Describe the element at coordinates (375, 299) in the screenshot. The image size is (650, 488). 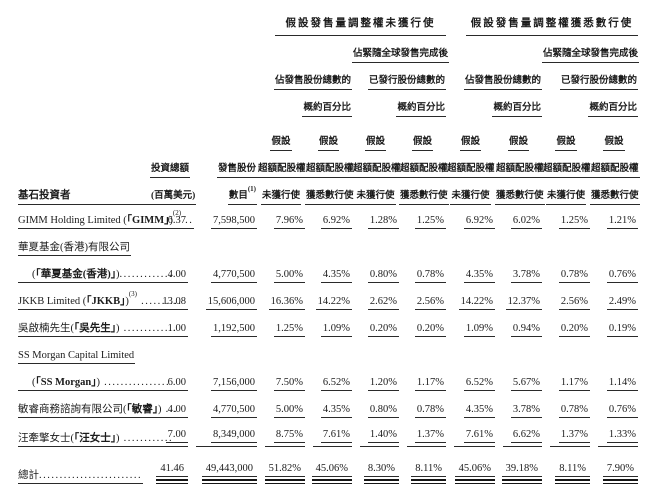
I see `value-cell: 2.62%` at that location.